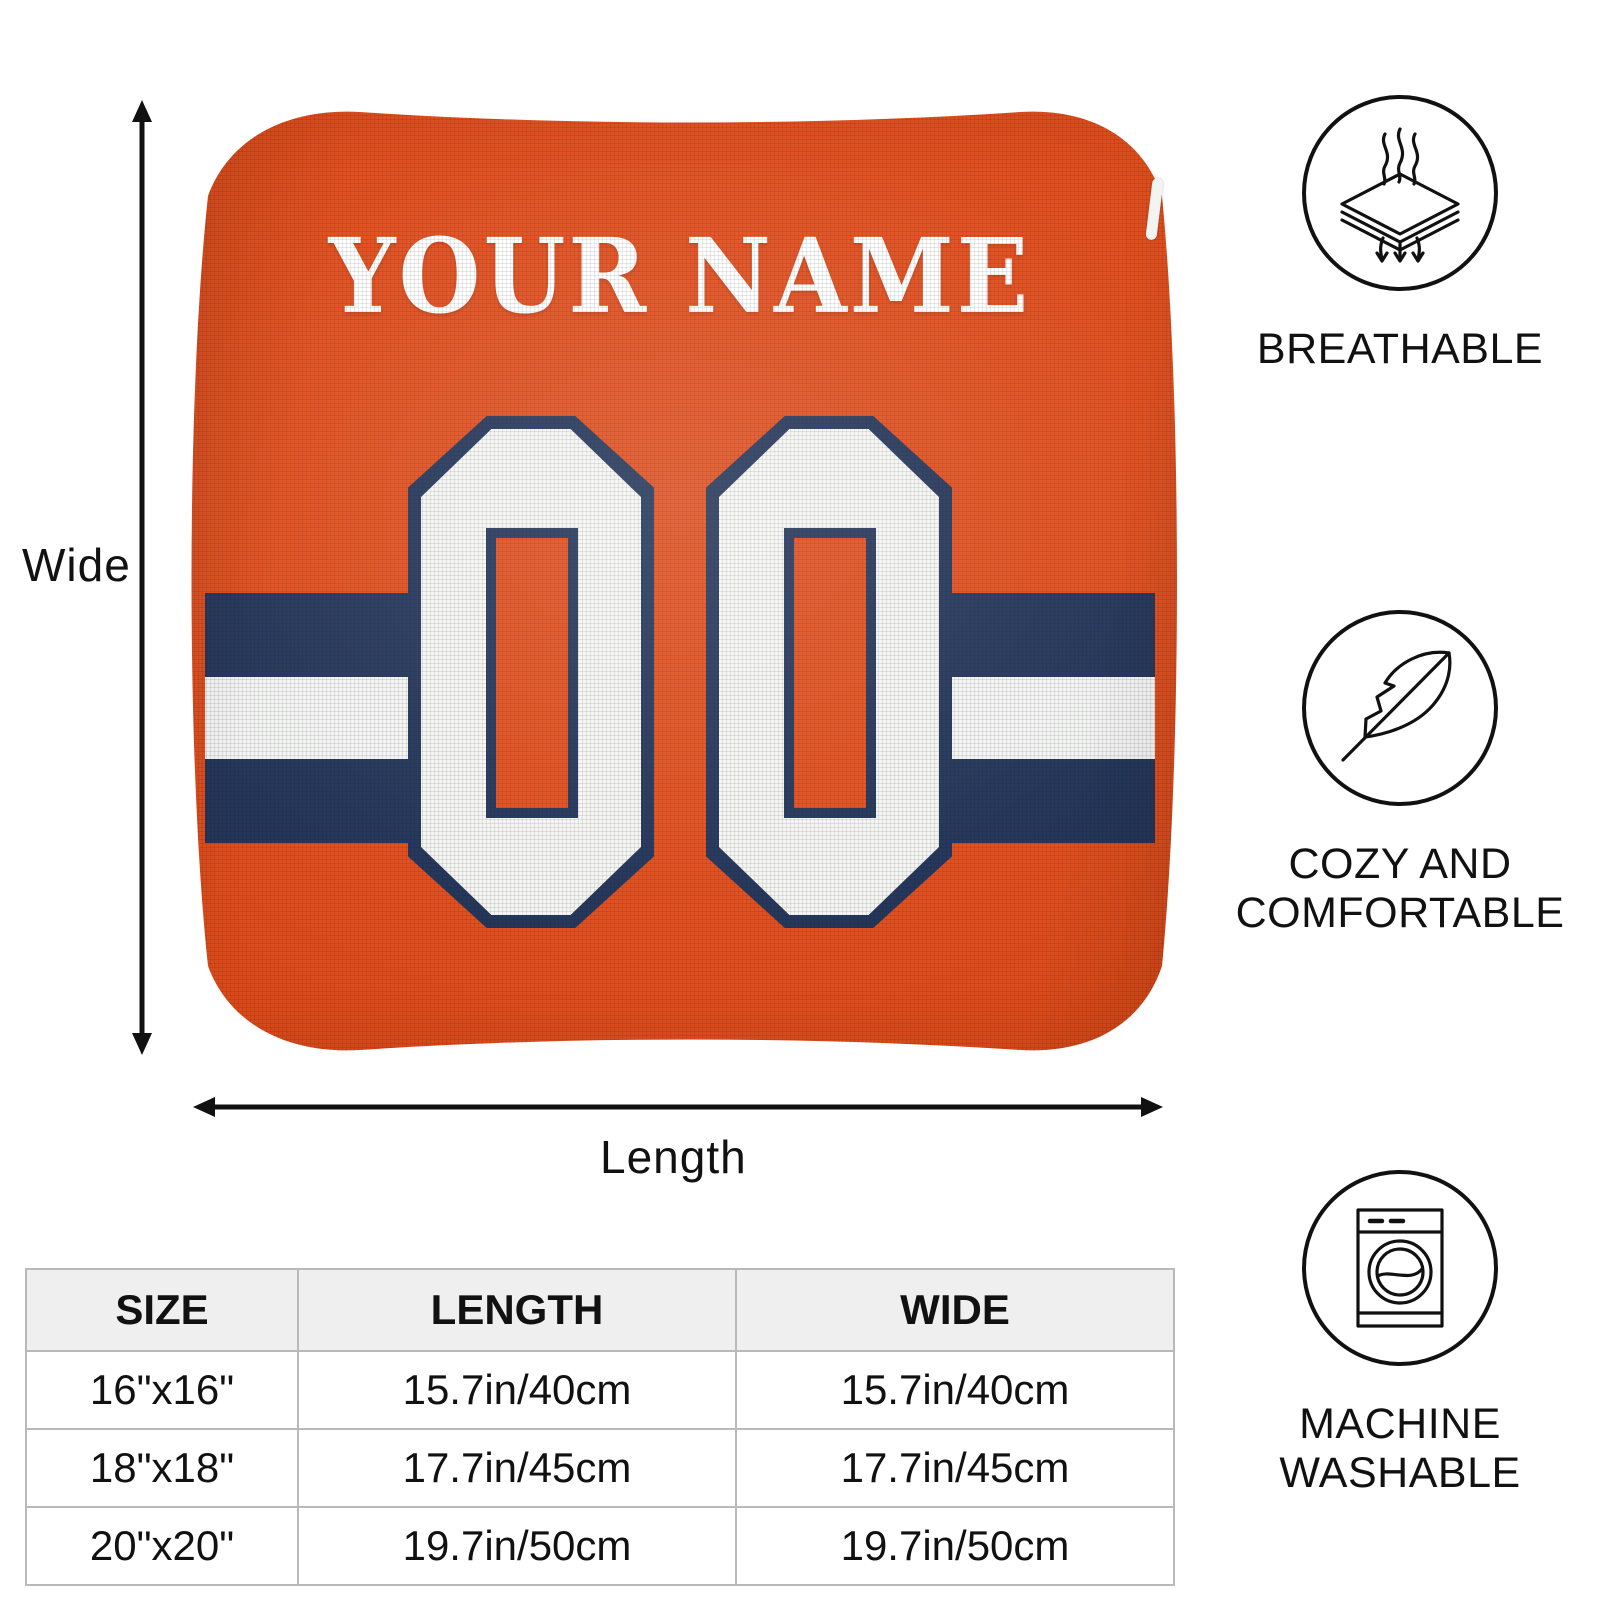  Describe the element at coordinates (1400, 1268) in the screenshot. I see `washing-machine-icon` at that location.